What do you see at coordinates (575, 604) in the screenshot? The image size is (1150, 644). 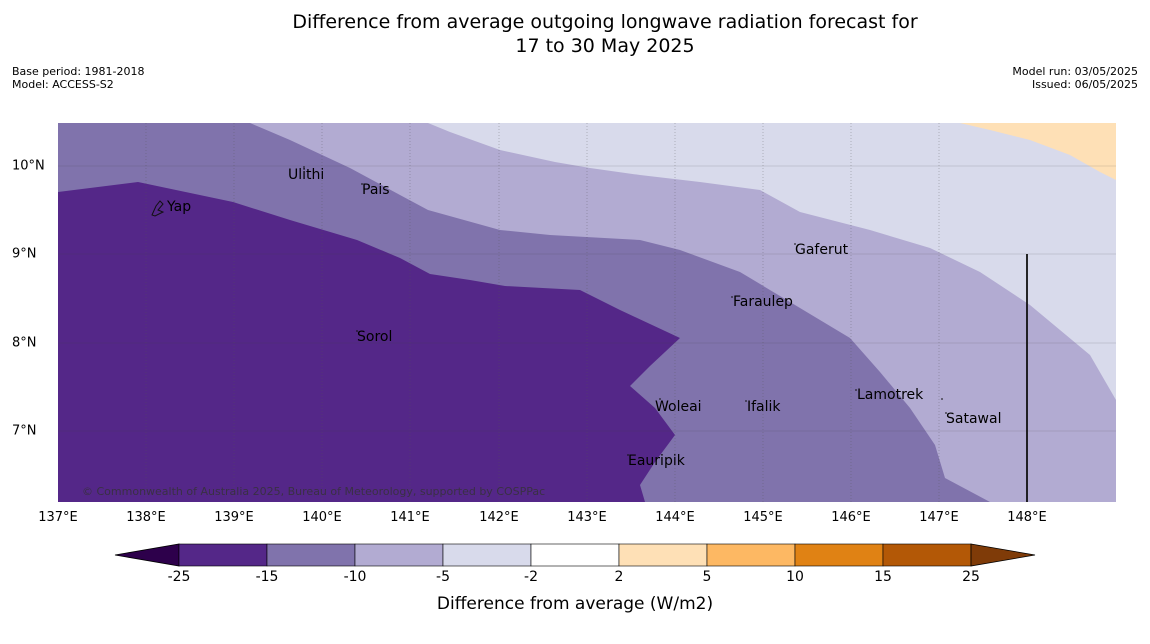 I see `colorbar-label: Difference from average (W/m2)` at bounding box center [575, 604].